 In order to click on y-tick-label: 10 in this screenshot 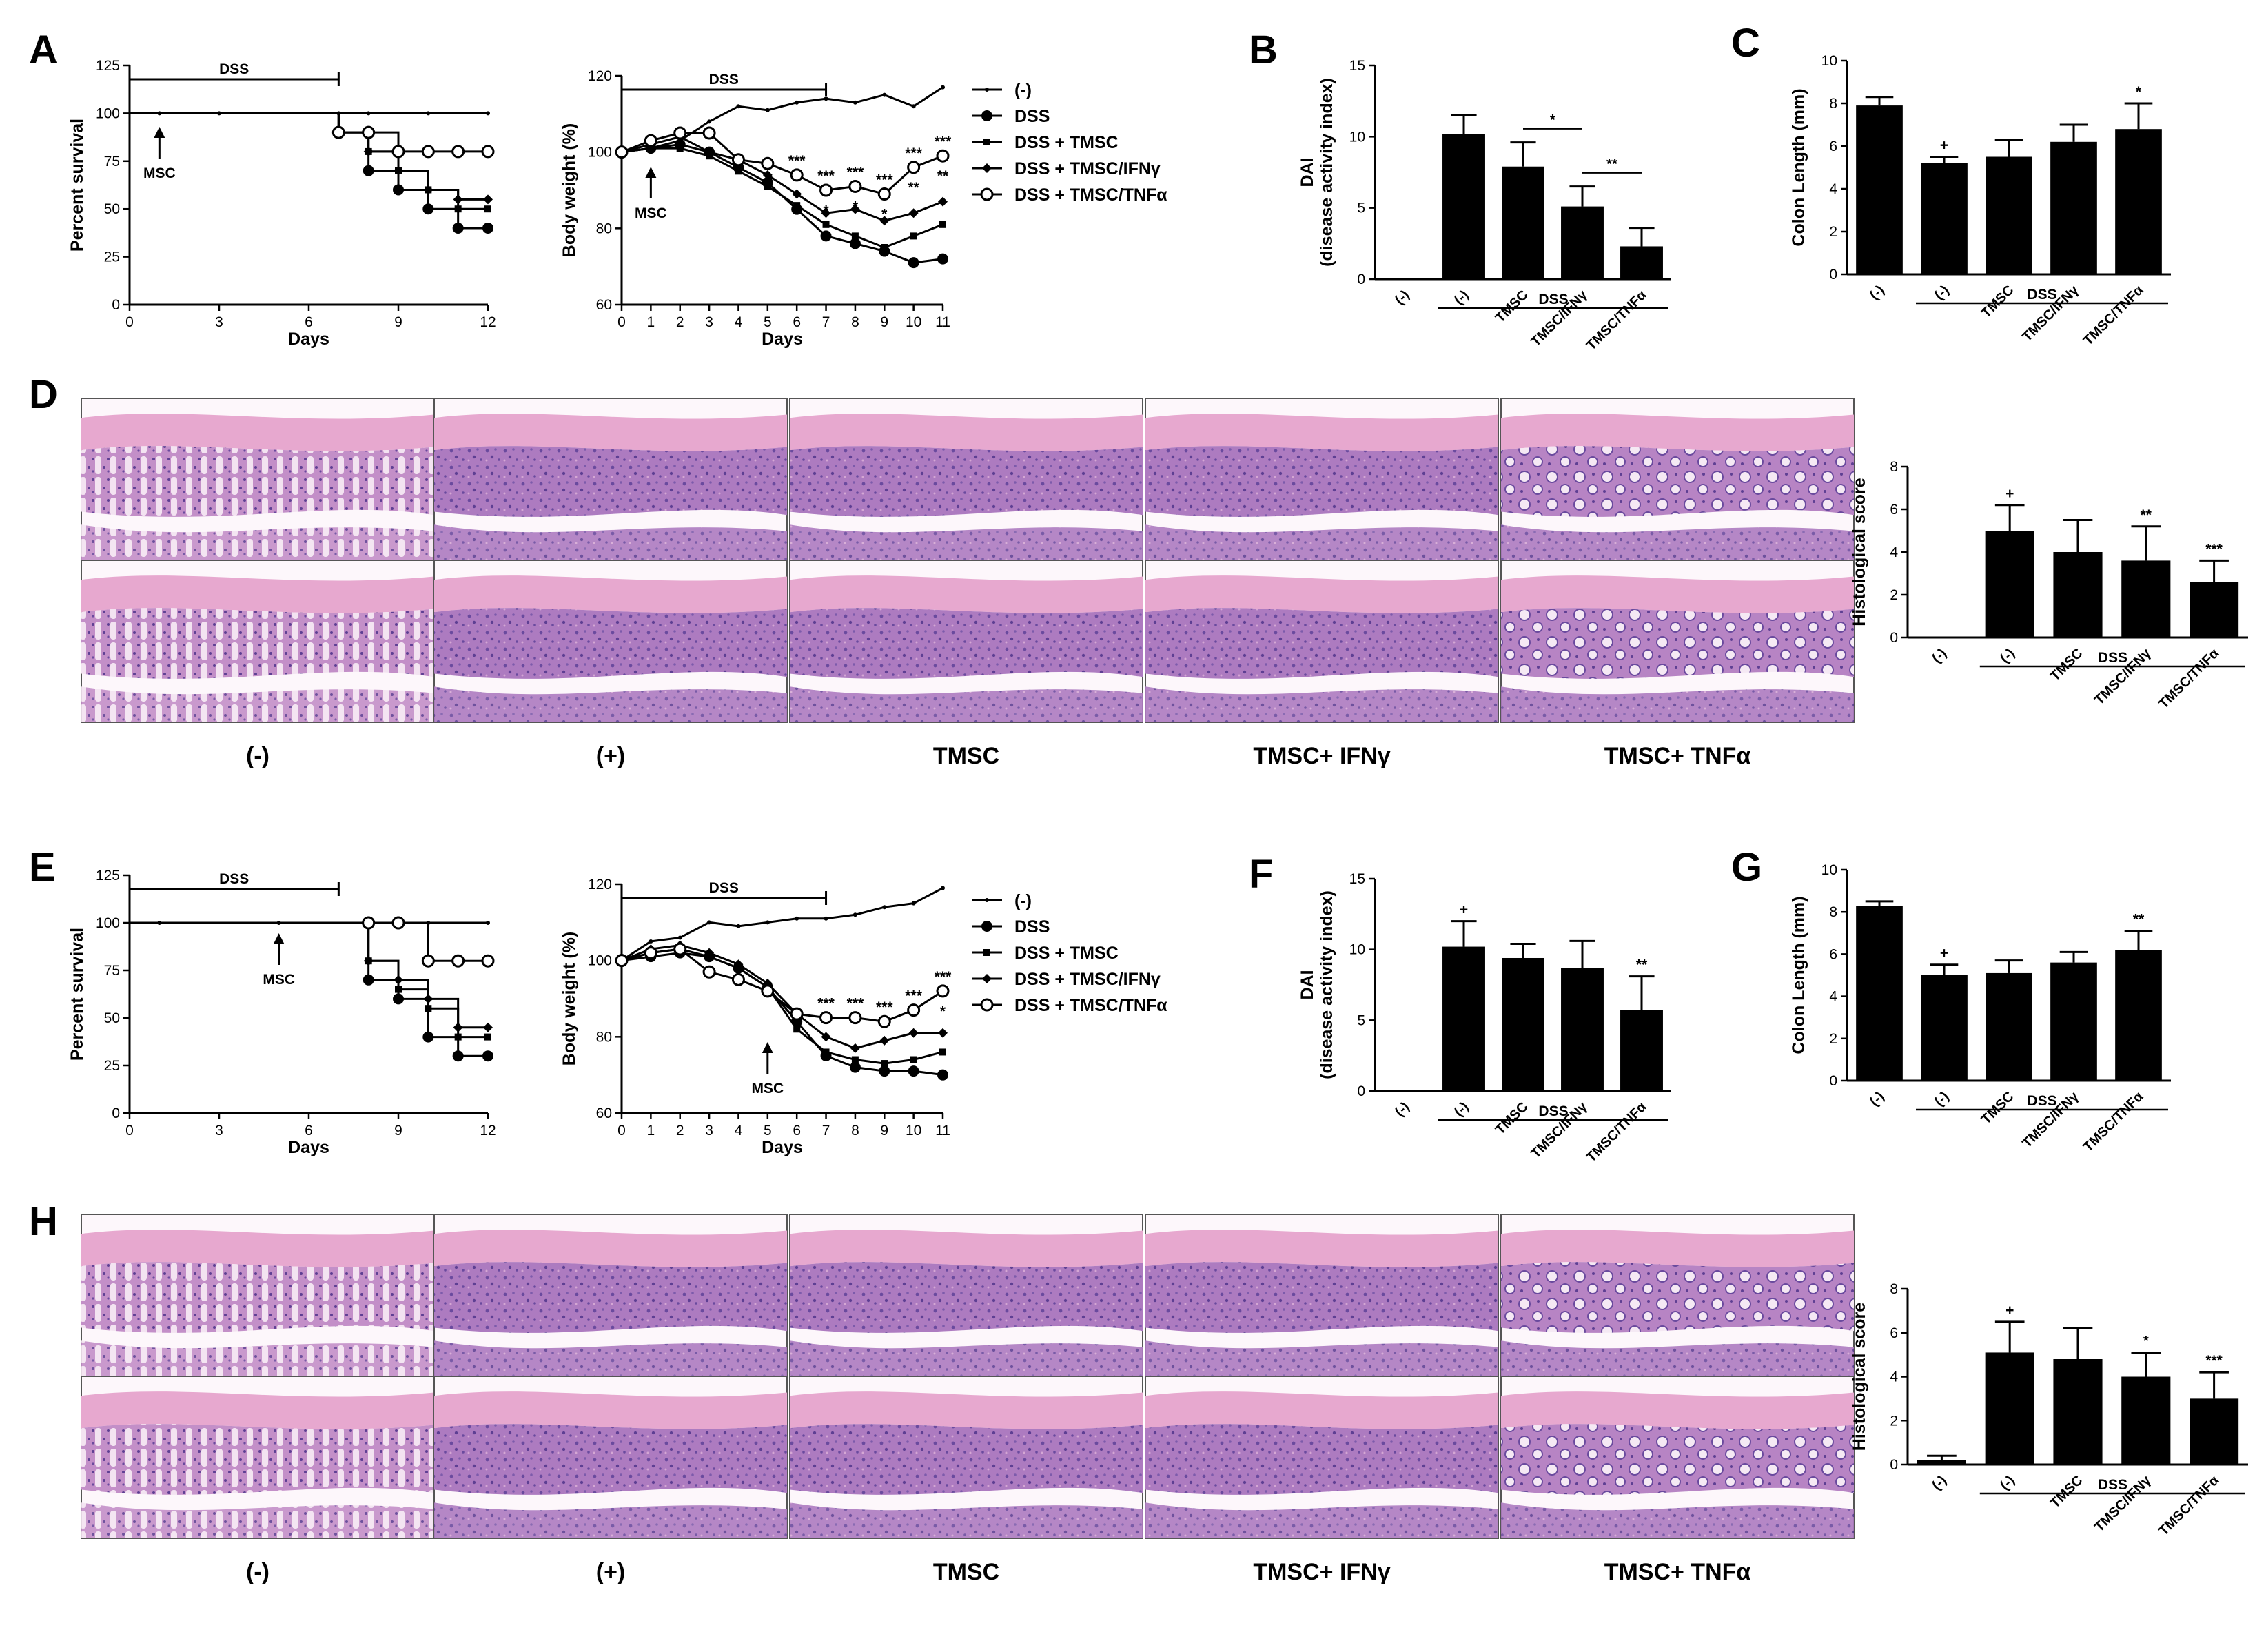, I will do `click(1357, 137)`.